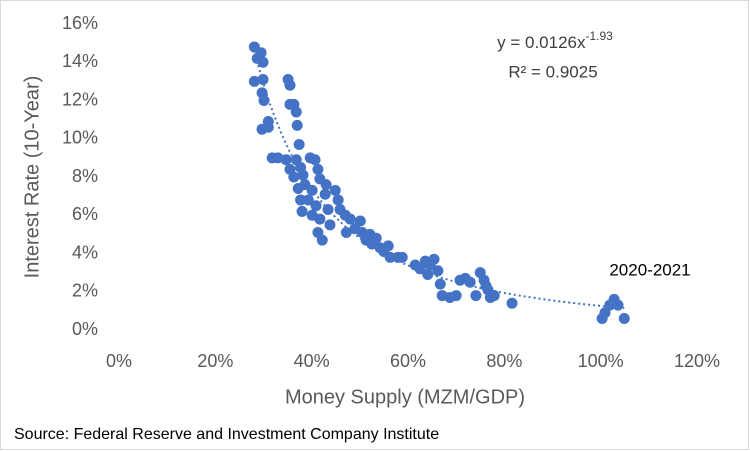 This screenshot has height=451, width=750. Describe the element at coordinates (552, 71) in the screenshot. I see `r-squared: R² = 0.9025` at that location.